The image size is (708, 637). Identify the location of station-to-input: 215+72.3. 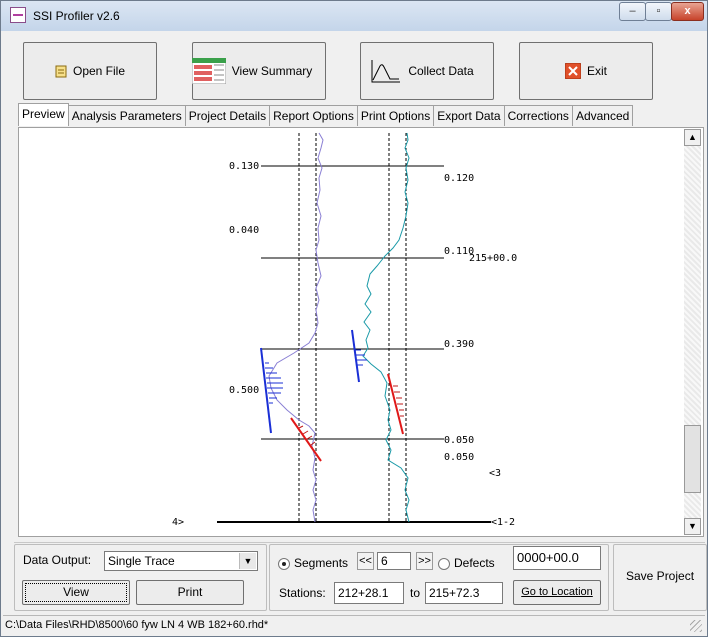
(464, 593).